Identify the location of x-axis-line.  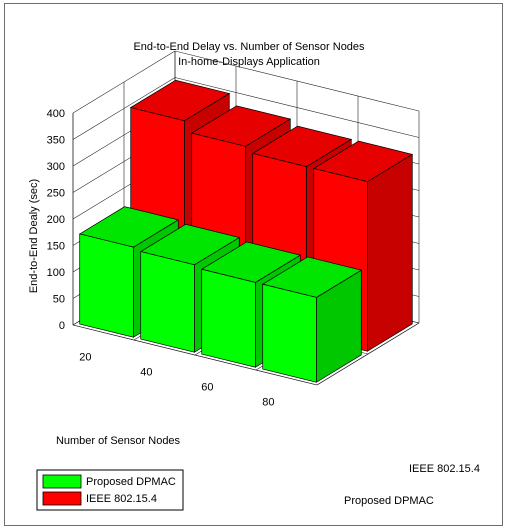
(195, 355).